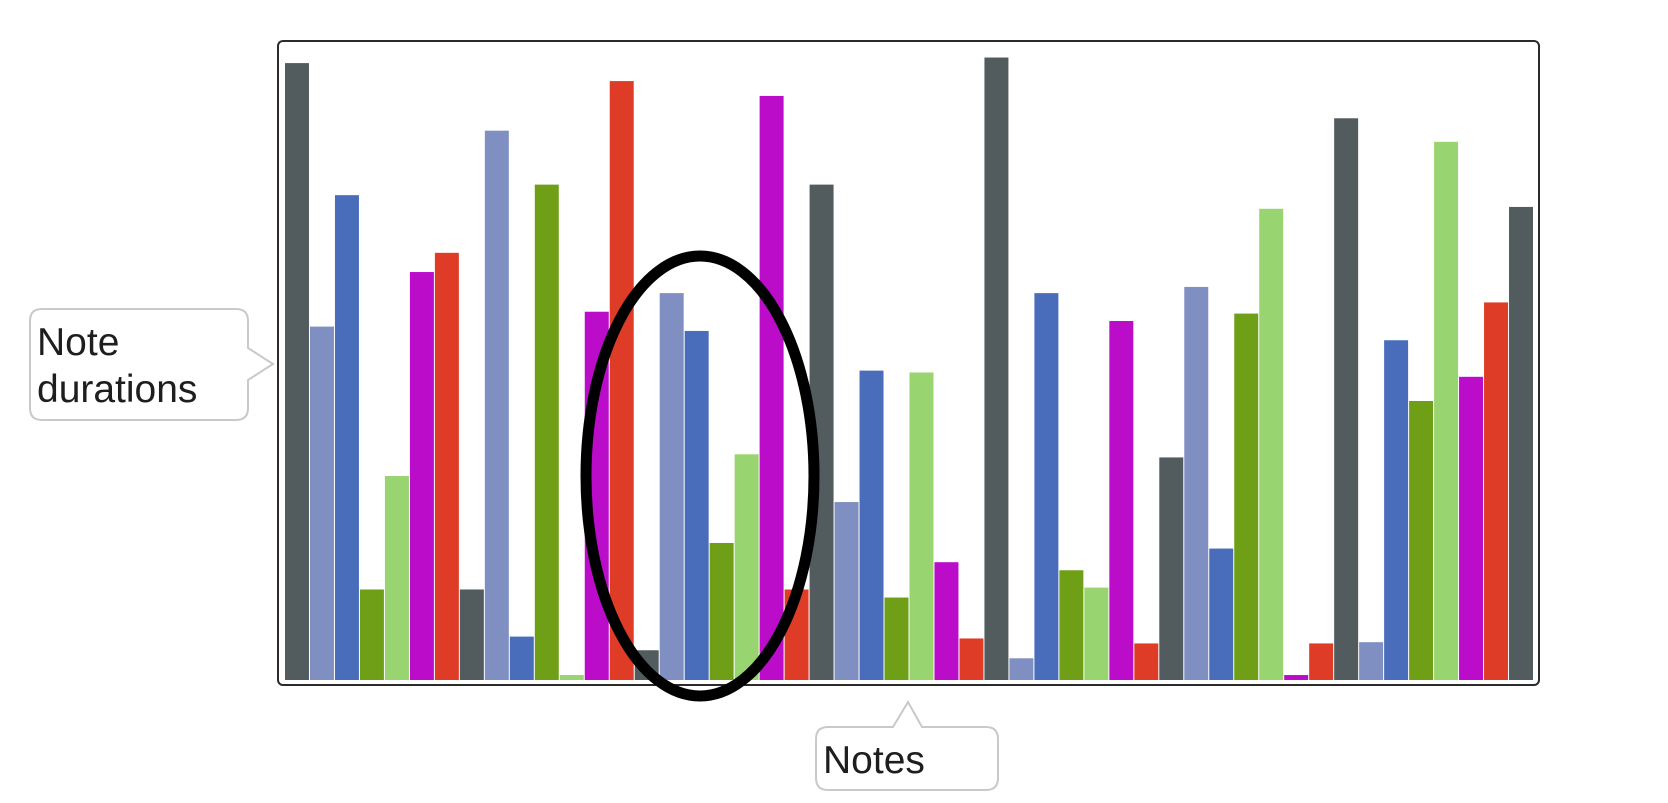  I want to click on y-axis-callout-bubble, so click(152, 364).